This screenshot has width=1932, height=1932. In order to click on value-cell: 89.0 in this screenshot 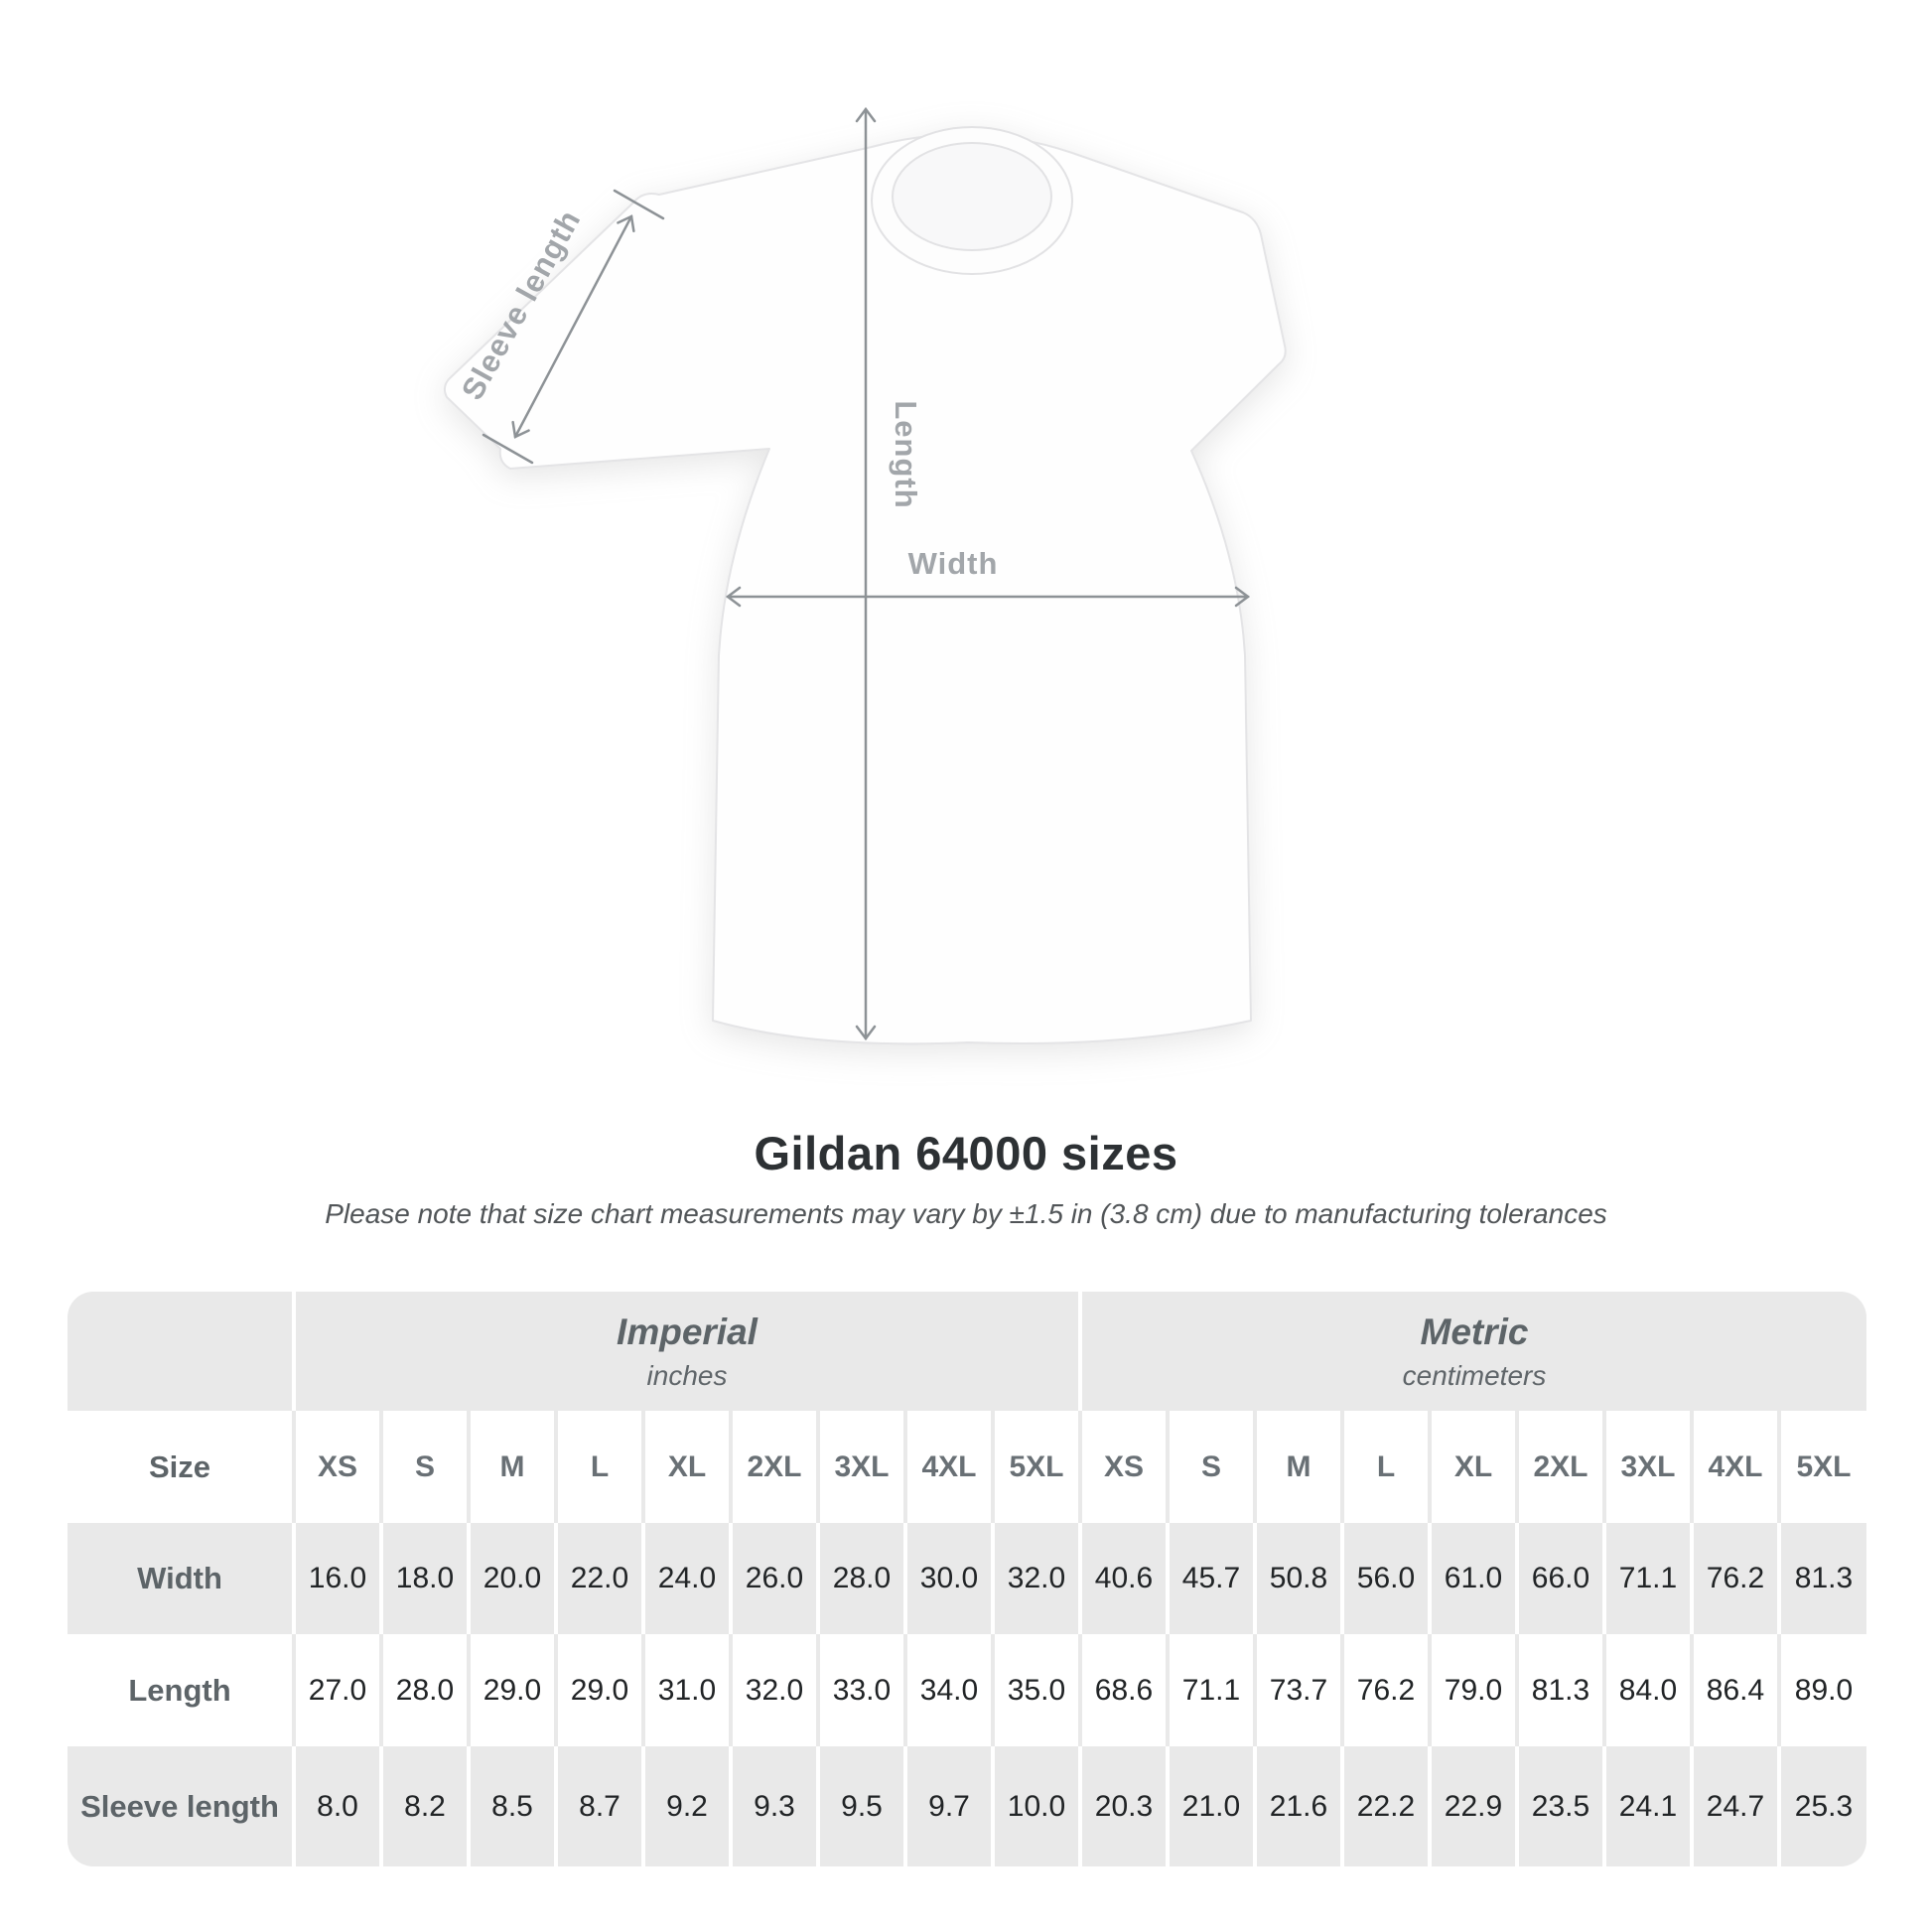, I will do `click(1823, 1690)`.